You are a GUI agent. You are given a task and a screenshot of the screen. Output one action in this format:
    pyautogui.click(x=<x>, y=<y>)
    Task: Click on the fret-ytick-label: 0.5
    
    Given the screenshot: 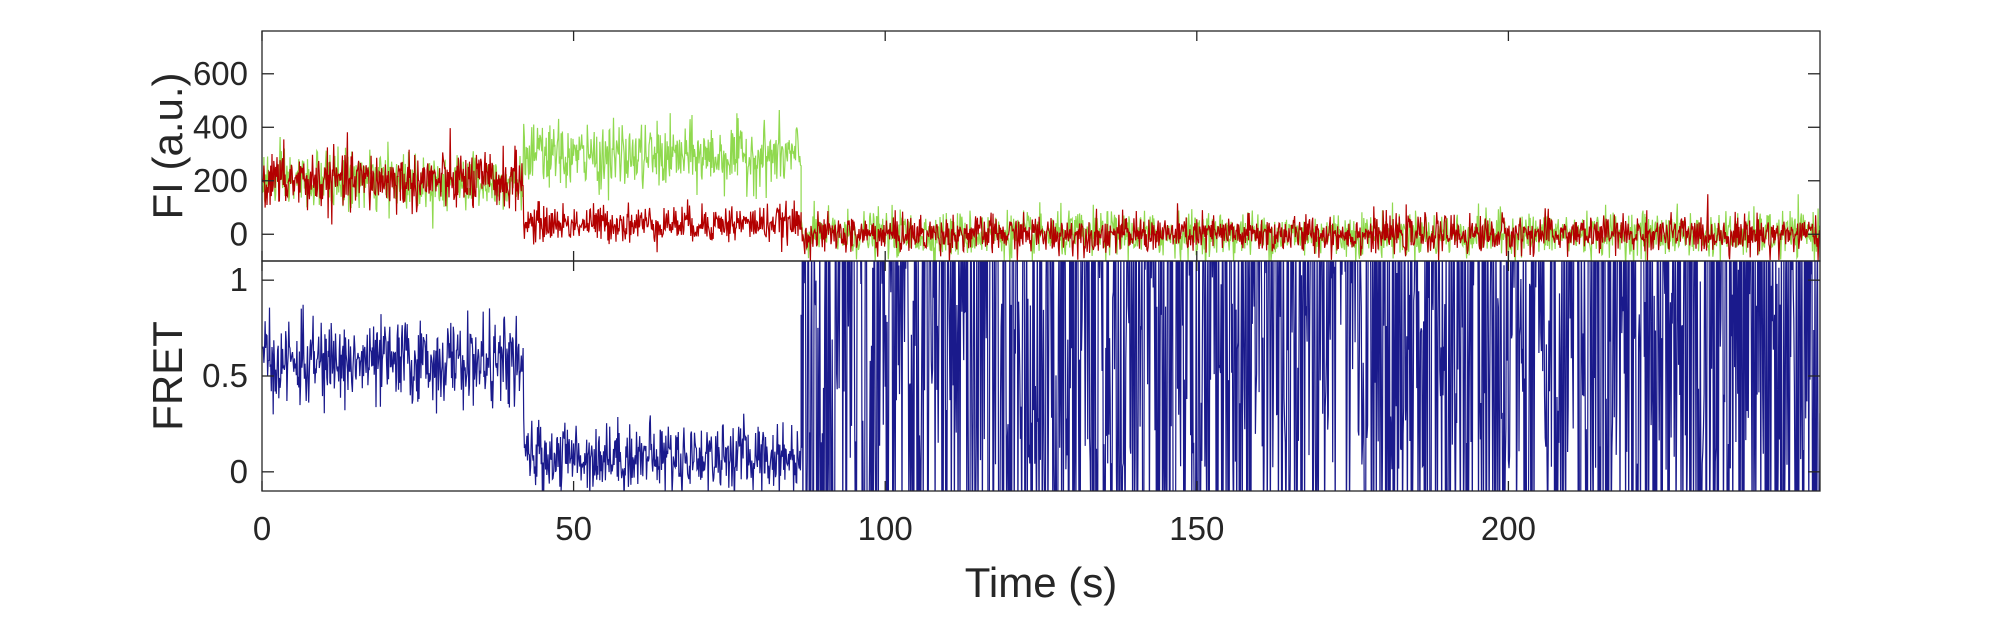 What is the action you would take?
    pyautogui.click(x=225, y=375)
    